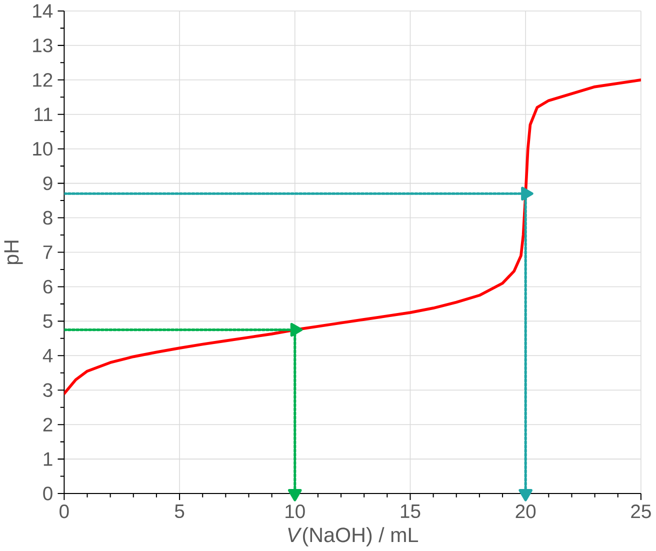  I want to click on y-tick-label: 4, so click(47, 355).